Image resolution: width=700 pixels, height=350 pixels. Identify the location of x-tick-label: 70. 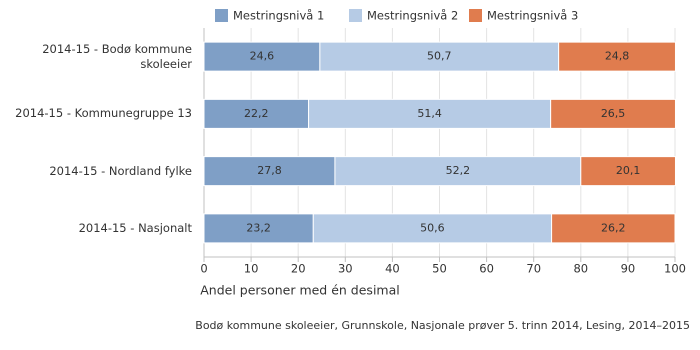
(533, 269).